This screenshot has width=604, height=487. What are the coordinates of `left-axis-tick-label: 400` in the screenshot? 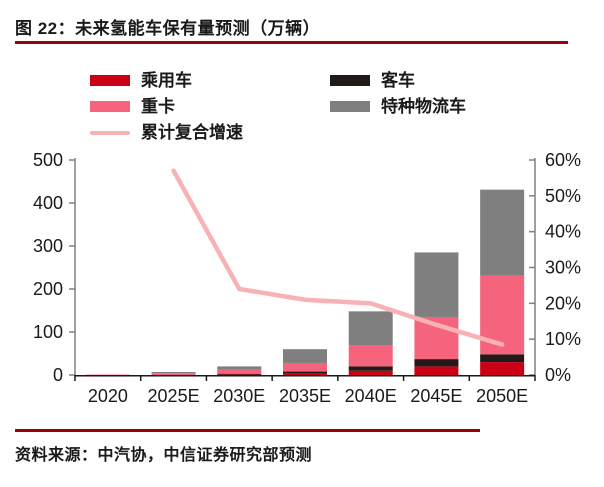 It's located at (48, 203).